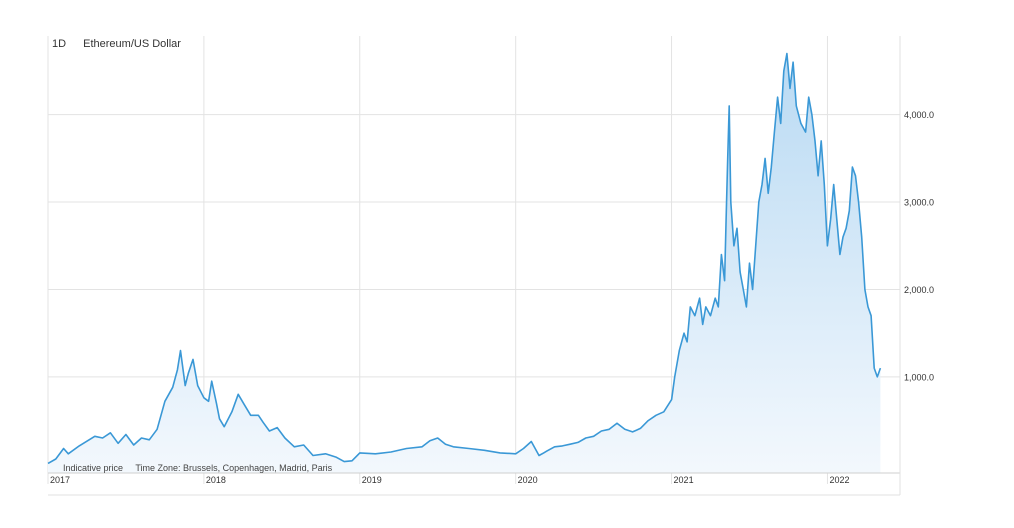 The width and height of the screenshot is (1014, 528). What do you see at coordinates (919, 115) in the screenshot?
I see `y-tick-label: 4,000.0` at bounding box center [919, 115].